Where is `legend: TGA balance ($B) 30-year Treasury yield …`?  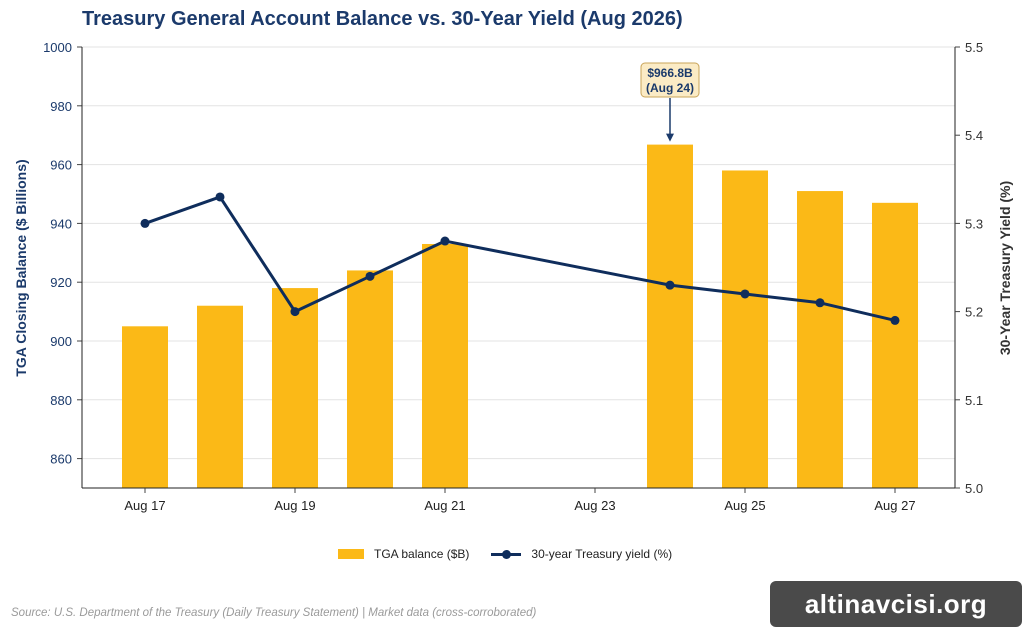
legend: TGA balance ($B) 30-year Treasury yield … is located at coordinates (516, 554).